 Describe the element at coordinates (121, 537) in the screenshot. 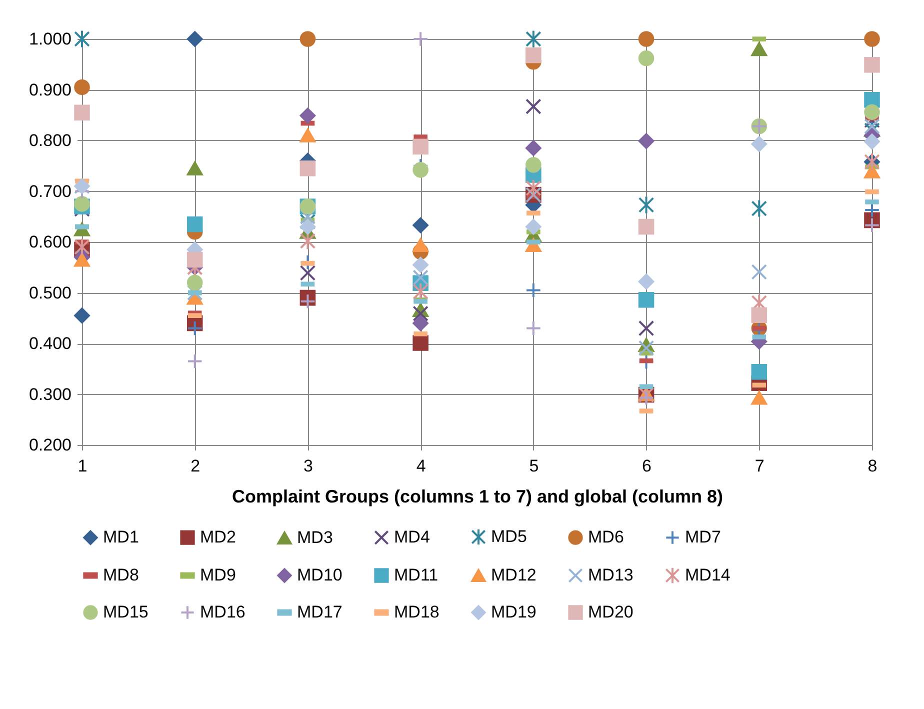

I see `legend-label: MD1` at that location.